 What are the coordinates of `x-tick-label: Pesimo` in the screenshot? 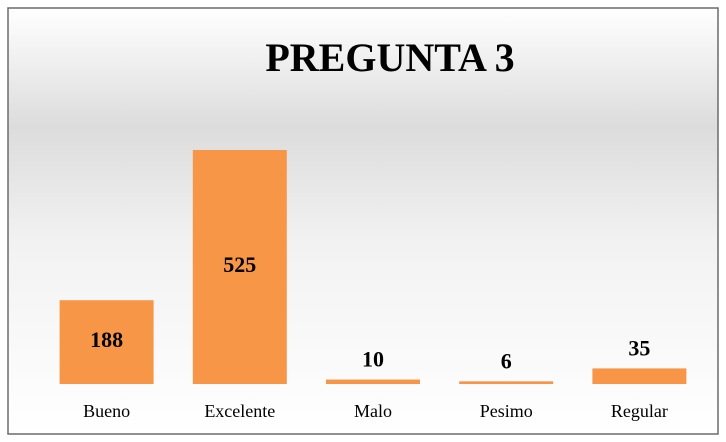 It's located at (506, 411).